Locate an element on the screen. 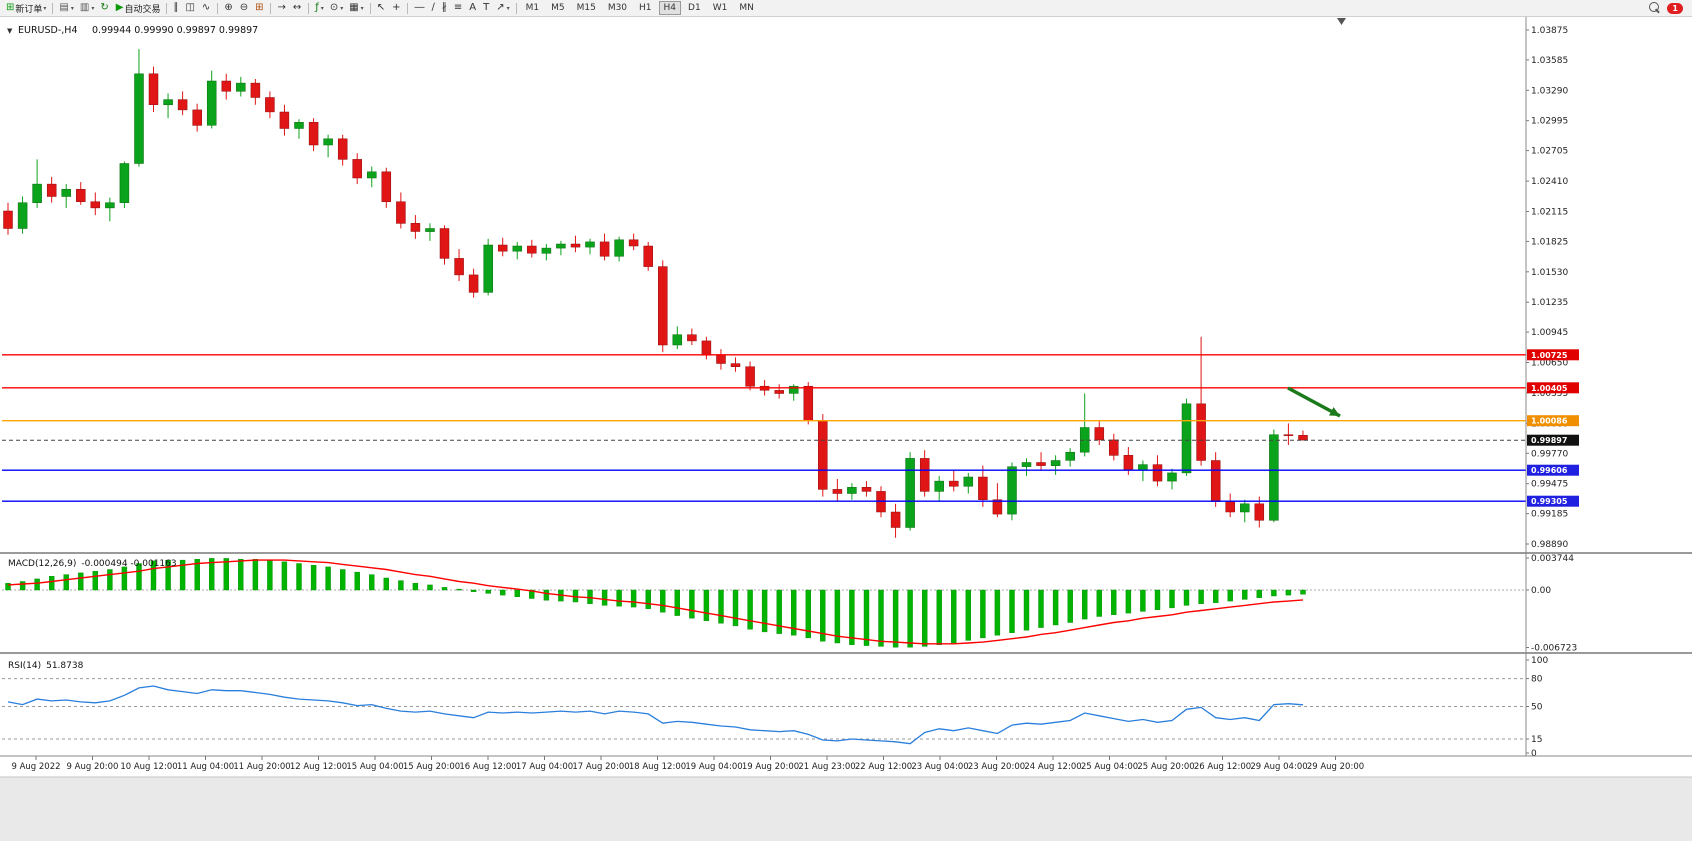  timeframe-button-m15: M15 is located at coordinates (586, 8).